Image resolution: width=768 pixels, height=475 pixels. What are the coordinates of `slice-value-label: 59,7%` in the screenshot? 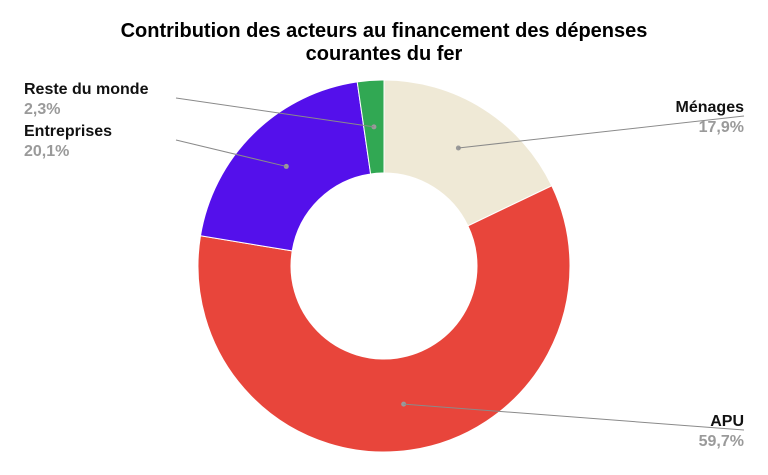 It's located at (721, 441).